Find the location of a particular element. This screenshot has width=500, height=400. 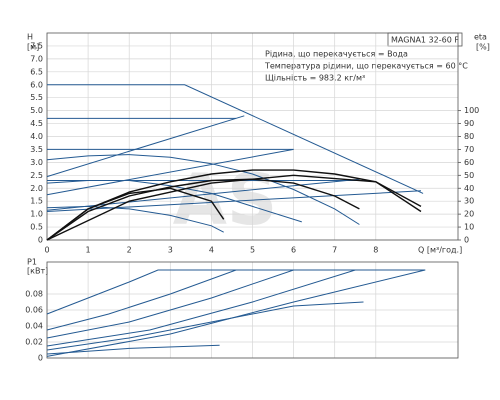

y2-tick-label: 90 is located at coordinates (469, 123).